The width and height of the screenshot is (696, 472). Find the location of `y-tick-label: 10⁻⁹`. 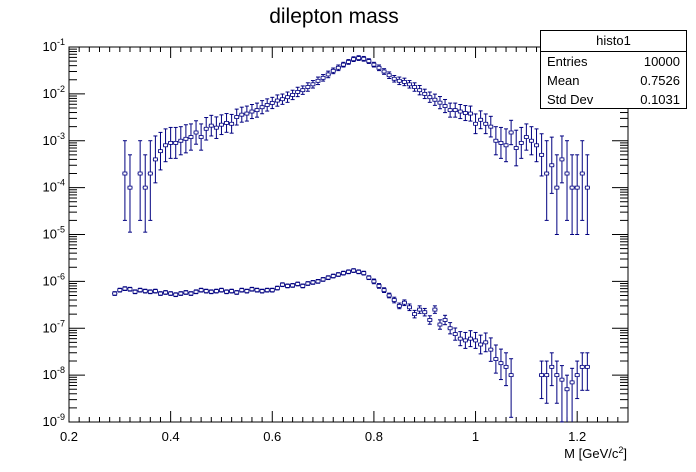

y-tick-label: 10⁻⁹ is located at coordinates (54, 420).